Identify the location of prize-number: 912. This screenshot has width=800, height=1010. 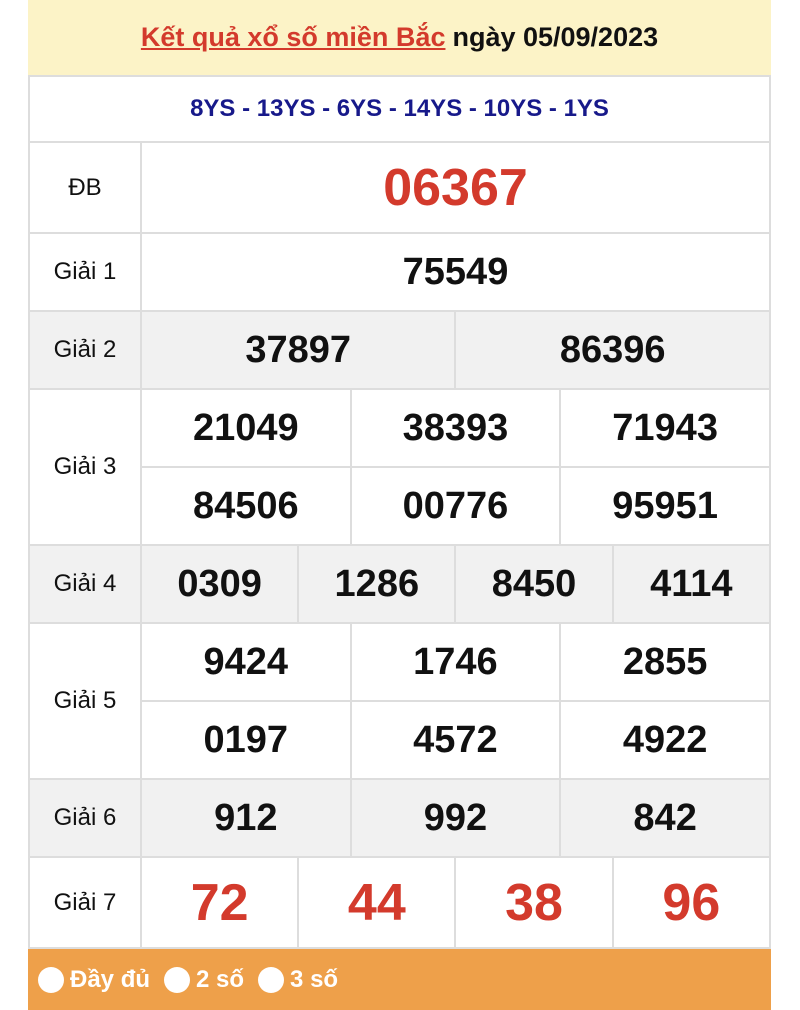
(246, 818).